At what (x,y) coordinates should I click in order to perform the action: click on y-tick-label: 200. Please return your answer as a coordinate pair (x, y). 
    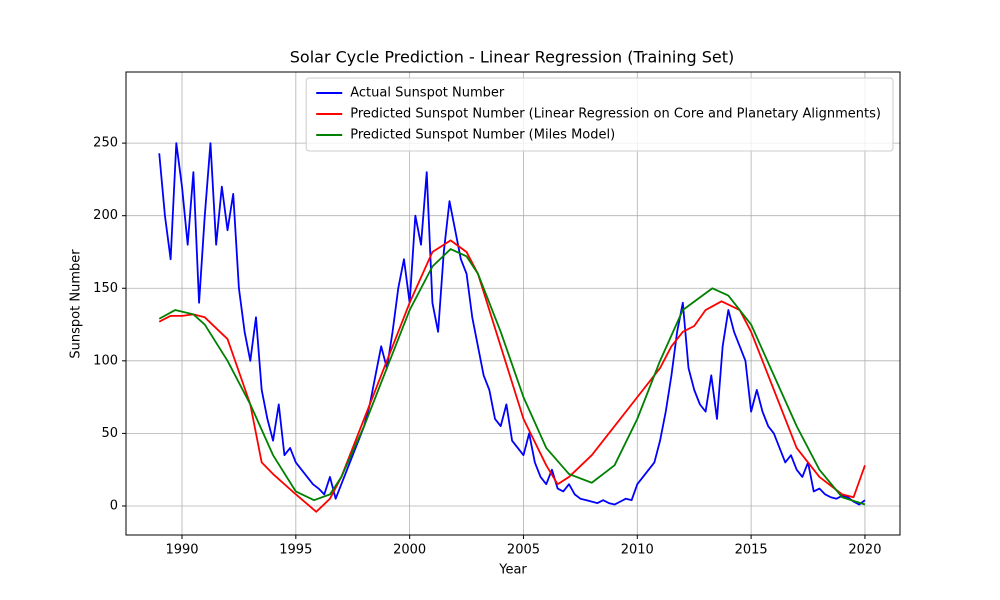
    Looking at the image, I should click on (105, 215).